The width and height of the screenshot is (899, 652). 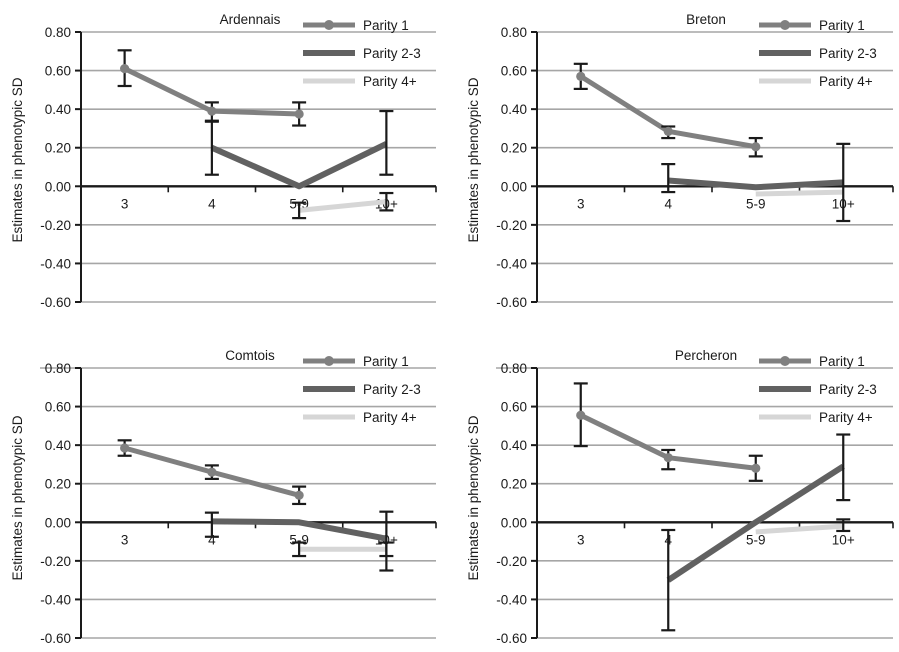 What do you see at coordinates (843, 539) in the screenshot?
I see `x-axis-category-label: 10+` at bounding box center [843, 539].